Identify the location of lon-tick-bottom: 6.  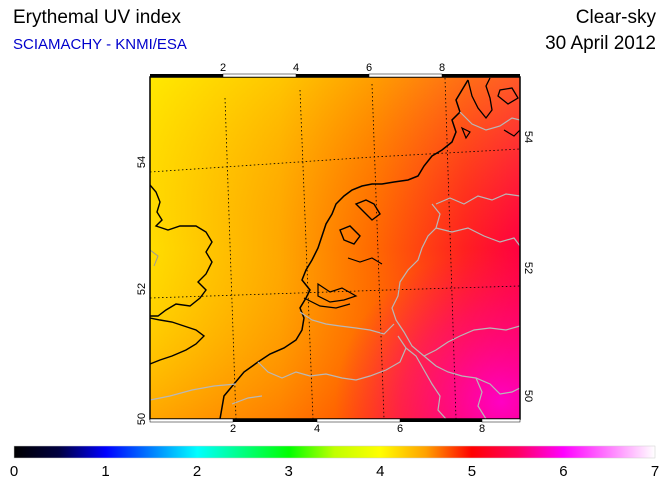
(400, 429).